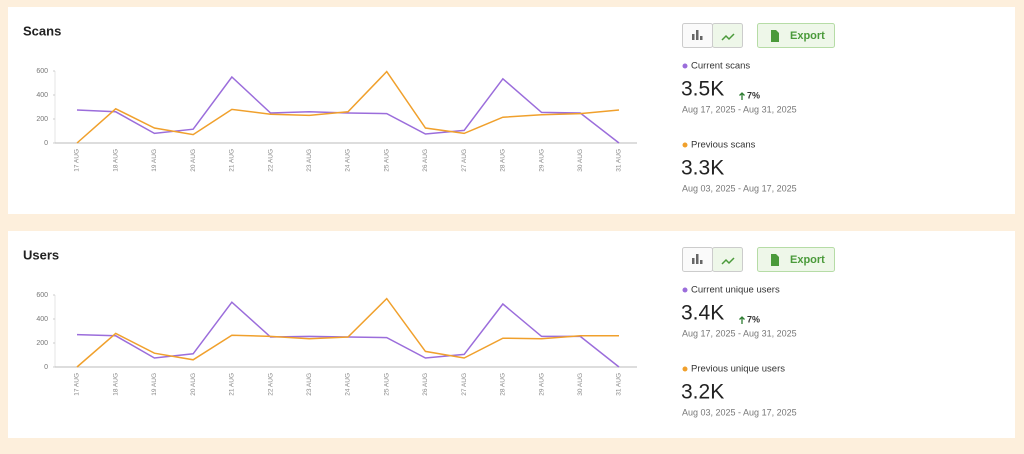  Describe the element at coordinates (735, 290) in the screenshot. I see `legend-label: Current unique users` at that location.